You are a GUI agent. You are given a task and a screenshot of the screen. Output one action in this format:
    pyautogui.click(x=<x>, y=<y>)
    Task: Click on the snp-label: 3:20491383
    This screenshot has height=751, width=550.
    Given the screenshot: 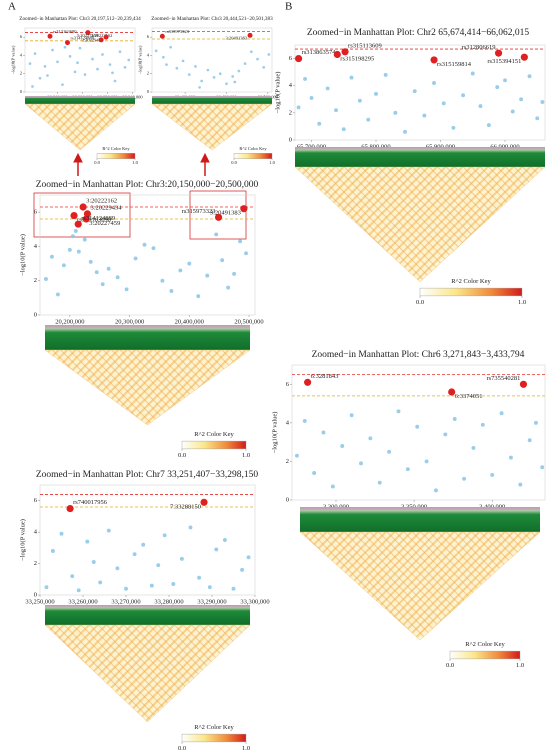 What is the action you would take?
    pyautogui.click(x=225, y=213)
    